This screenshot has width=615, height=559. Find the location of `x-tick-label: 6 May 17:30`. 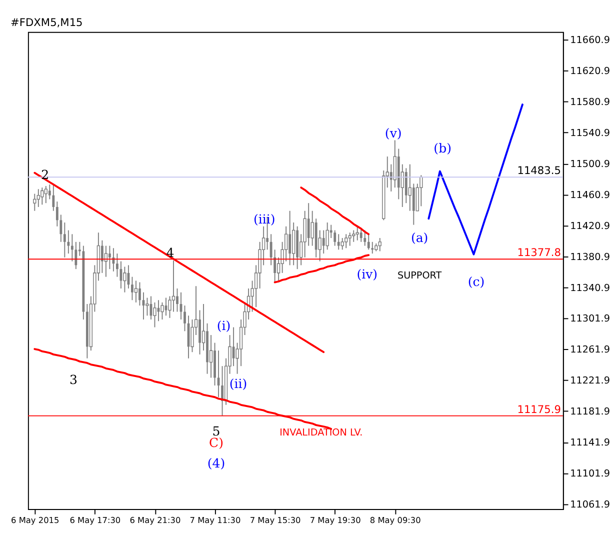

x-tick-label: 6 May 17:30 is located at coordinates (95, 520).